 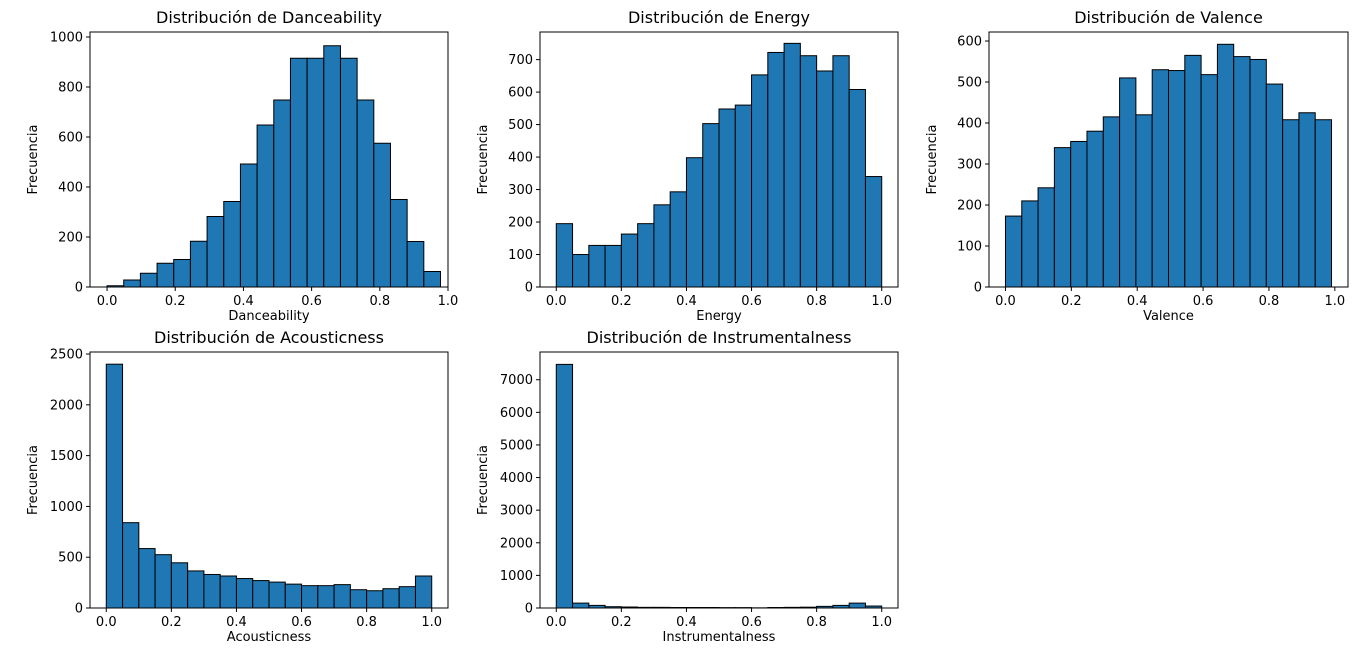 What do you see at coordinates (516, 380) in the screenshot?
I see `y-tick-label: 7000` at bounding box center [516, 380].